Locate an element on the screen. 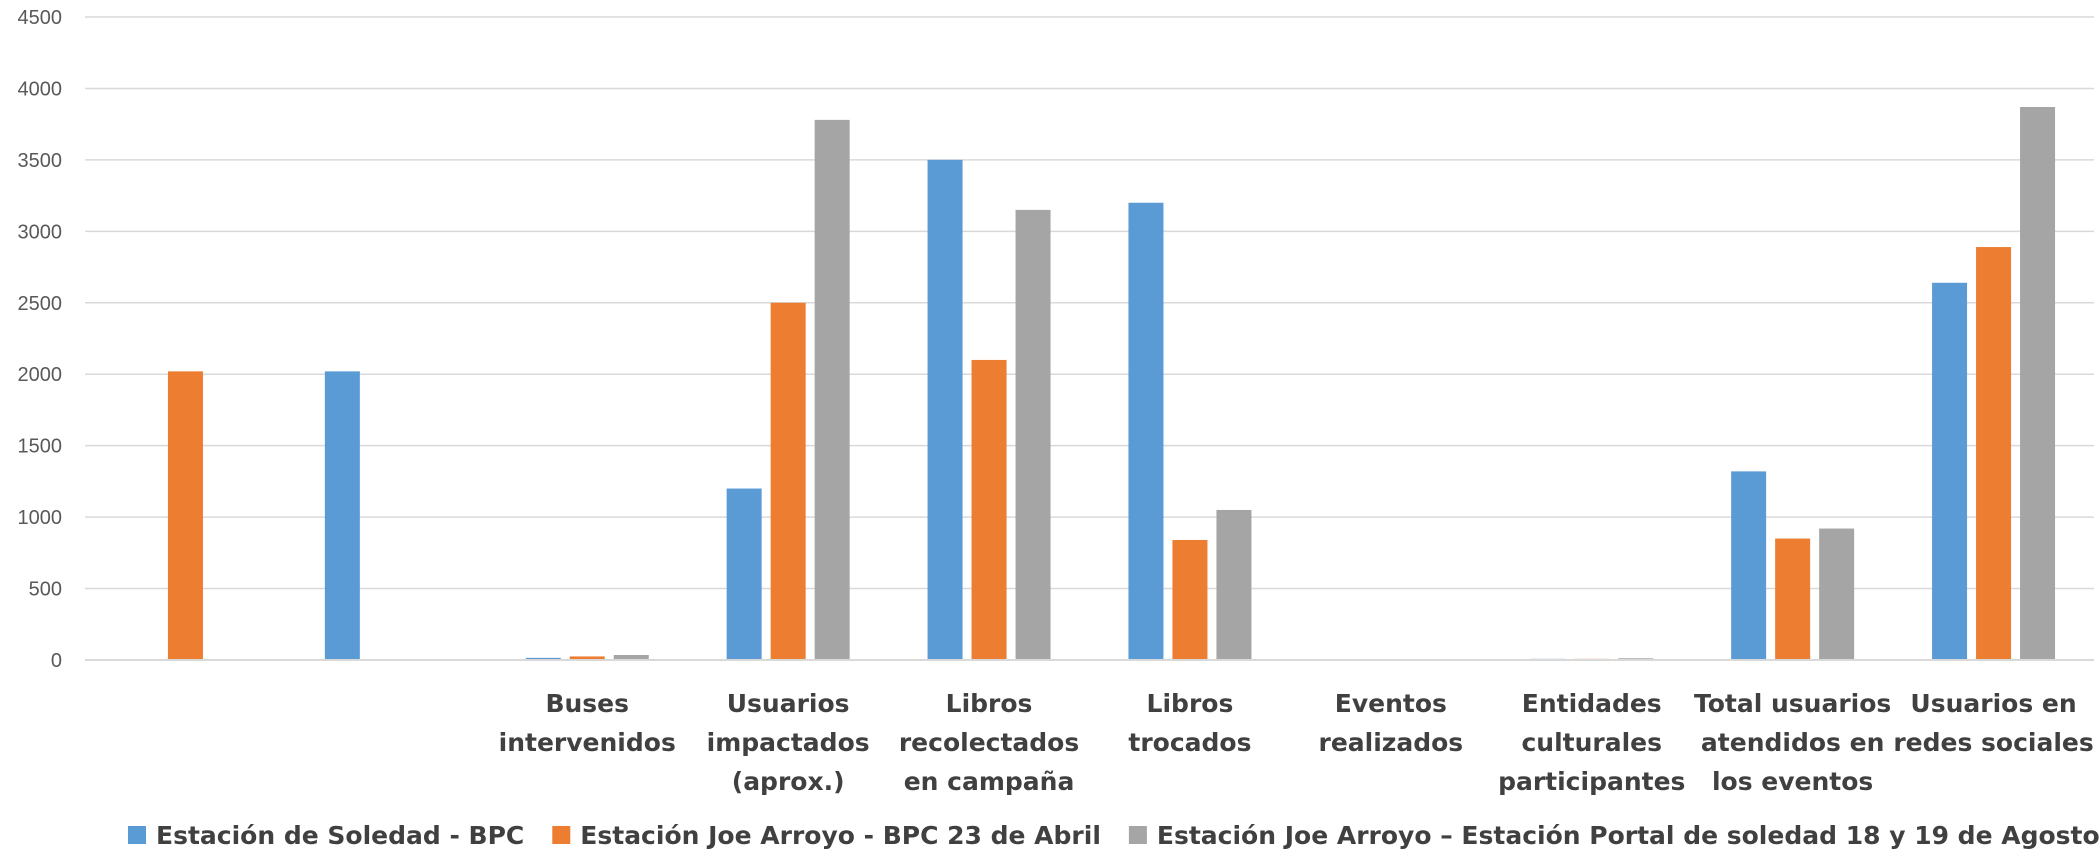 This screenshot has width=2100, height=859. y-tick-label: 500 is located at coordinates (45, 590).